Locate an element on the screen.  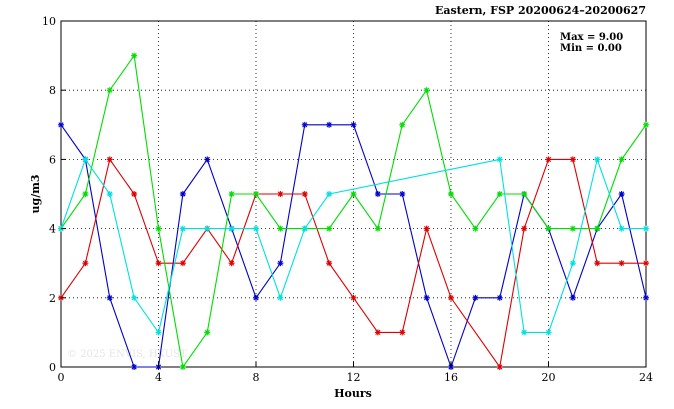
y-tick-label: 6 is located at coordinates (52, 159).